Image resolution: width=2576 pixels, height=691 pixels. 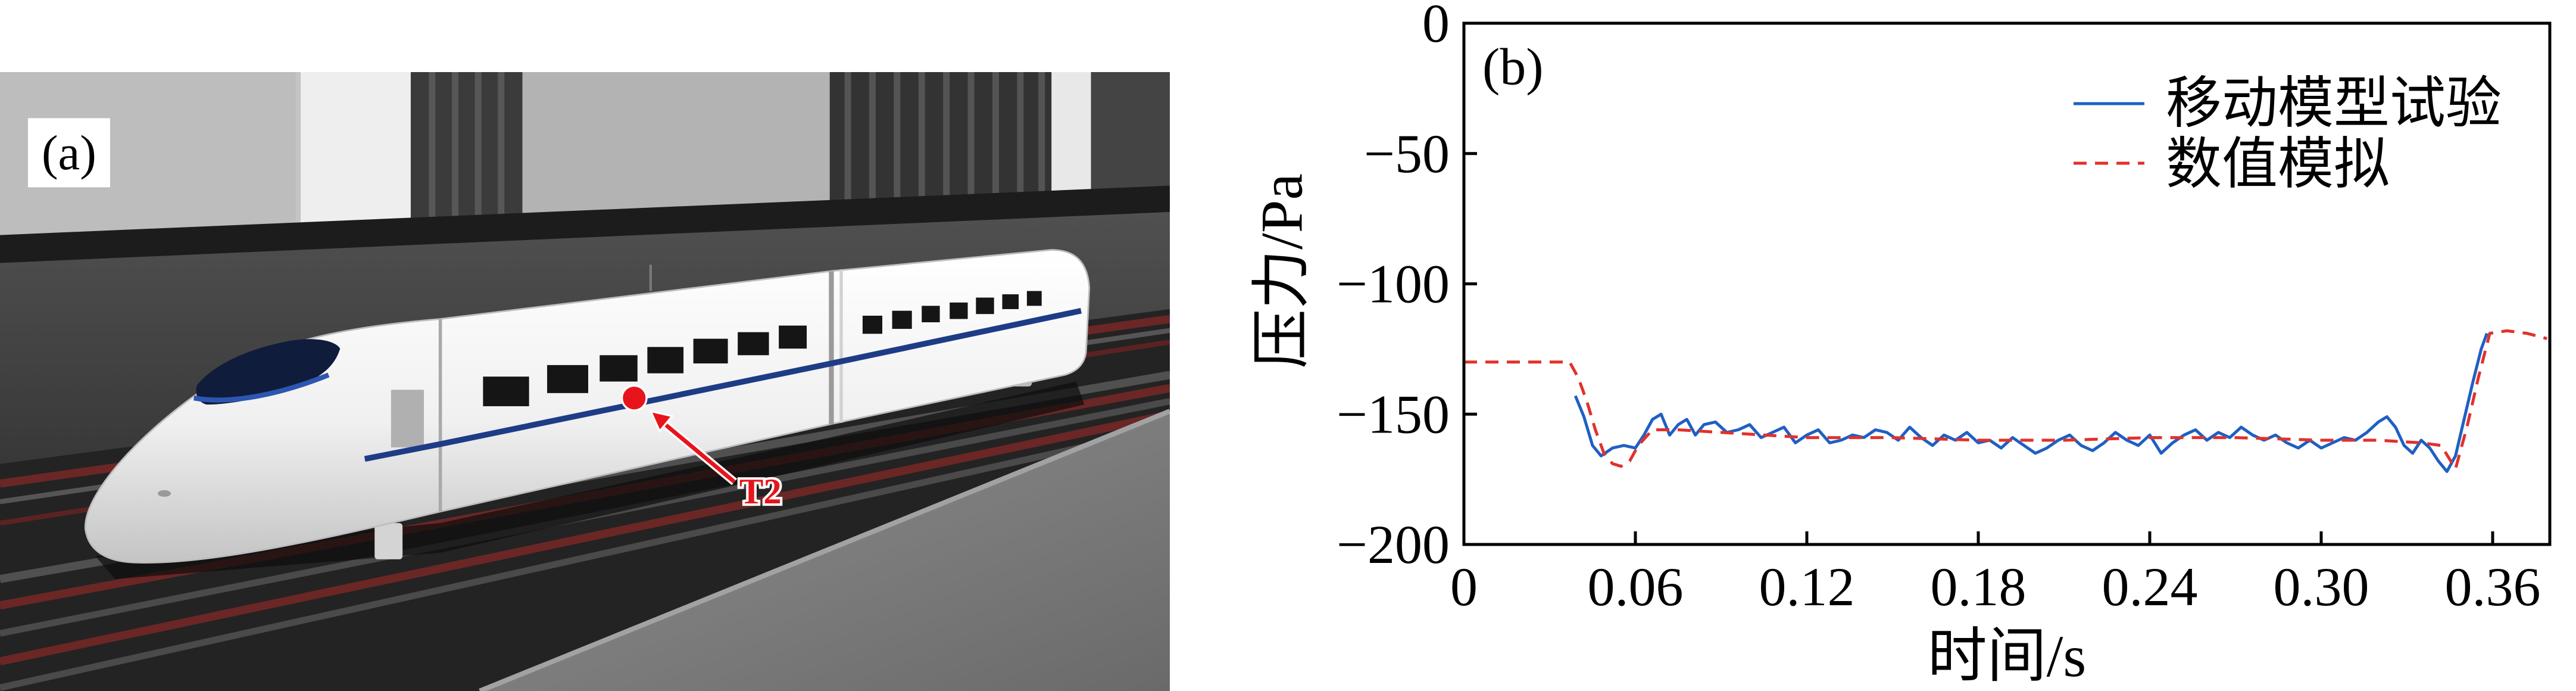 What do you see at coordinates (695, 450) in the screenshot?
I see `annotation-arrow` at bounding box center [695, 450].